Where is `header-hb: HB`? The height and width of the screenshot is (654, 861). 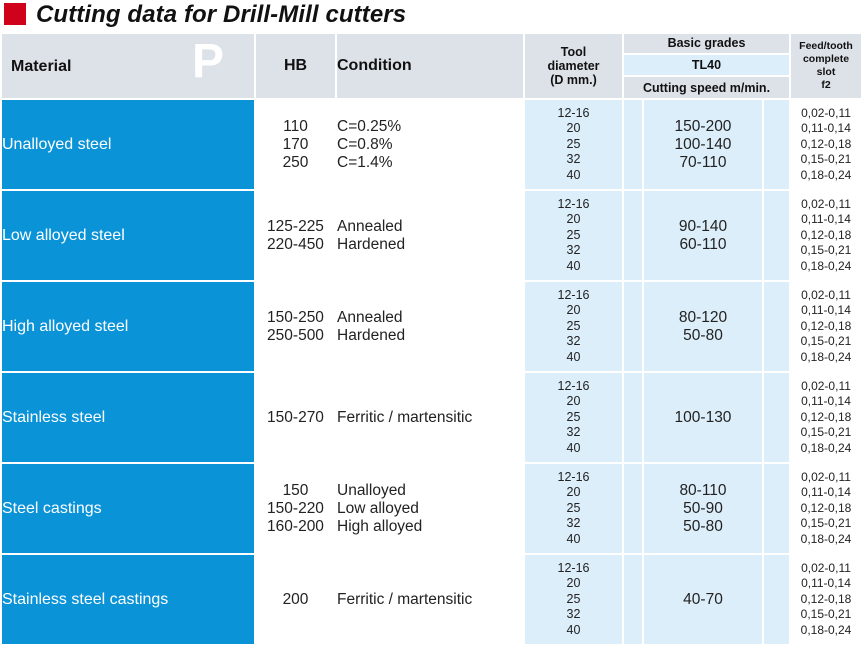
header-hb: HB is located at coordinates (295, 66).